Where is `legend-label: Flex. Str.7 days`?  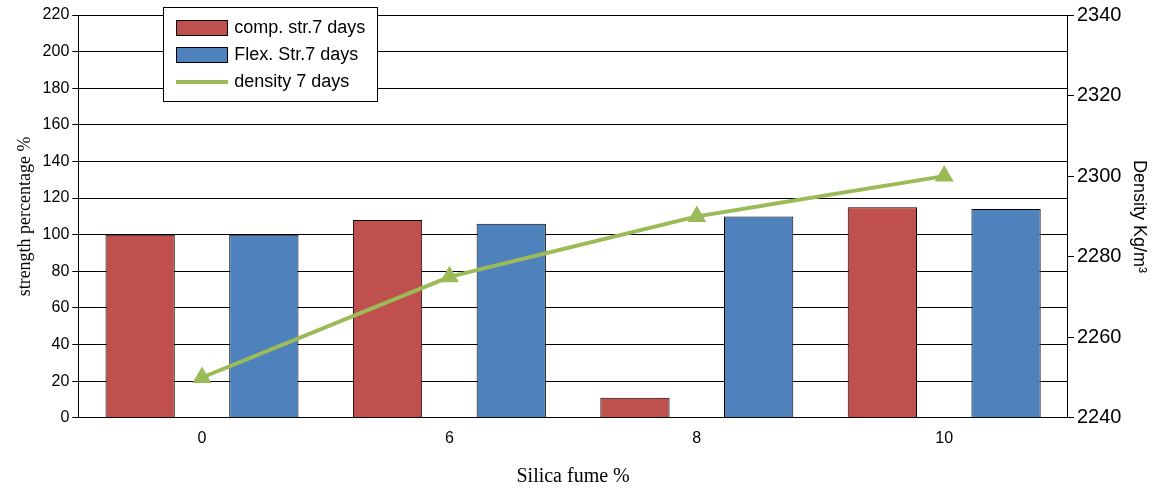
legend-label: Flex. Str.7 days is located at coordinates (296, 54).